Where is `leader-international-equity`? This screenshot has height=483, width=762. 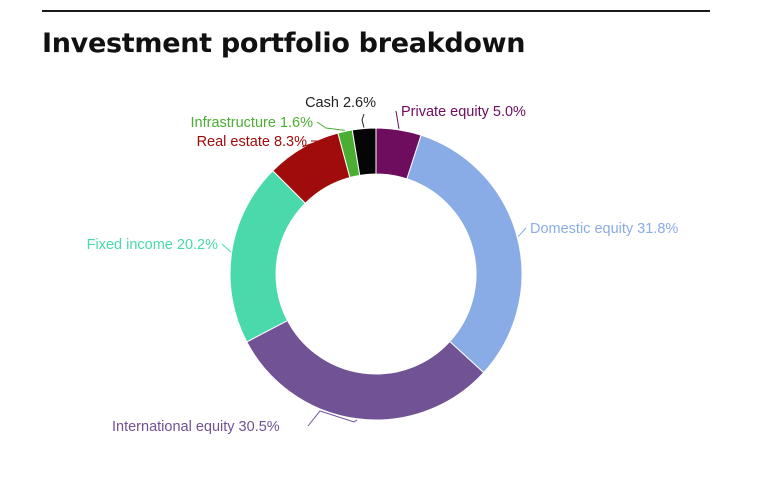 leader-international-equity is located at coordinates (332, 418).